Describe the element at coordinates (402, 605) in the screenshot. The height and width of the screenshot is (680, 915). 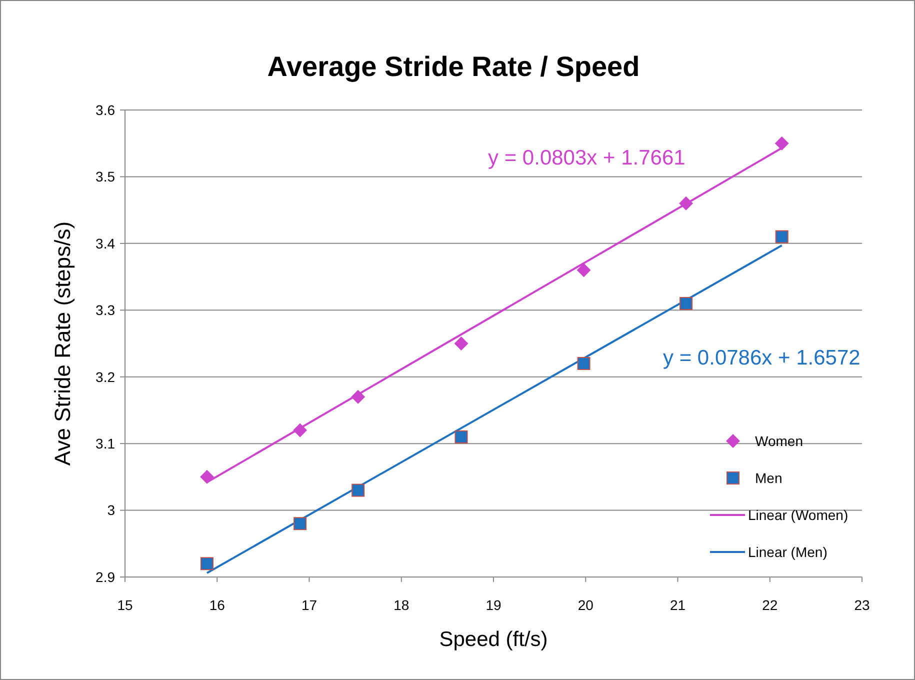
I see `x-tick-label: 18` at that location.